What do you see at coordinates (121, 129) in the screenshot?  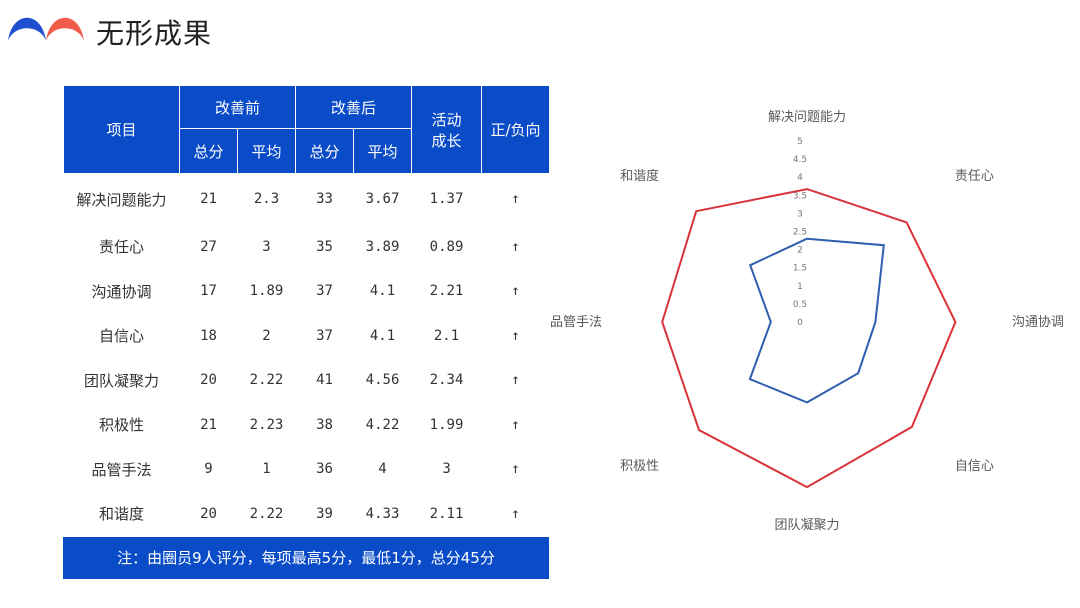 I see `col-item-header: 项目` at bounding box center [121, 129].